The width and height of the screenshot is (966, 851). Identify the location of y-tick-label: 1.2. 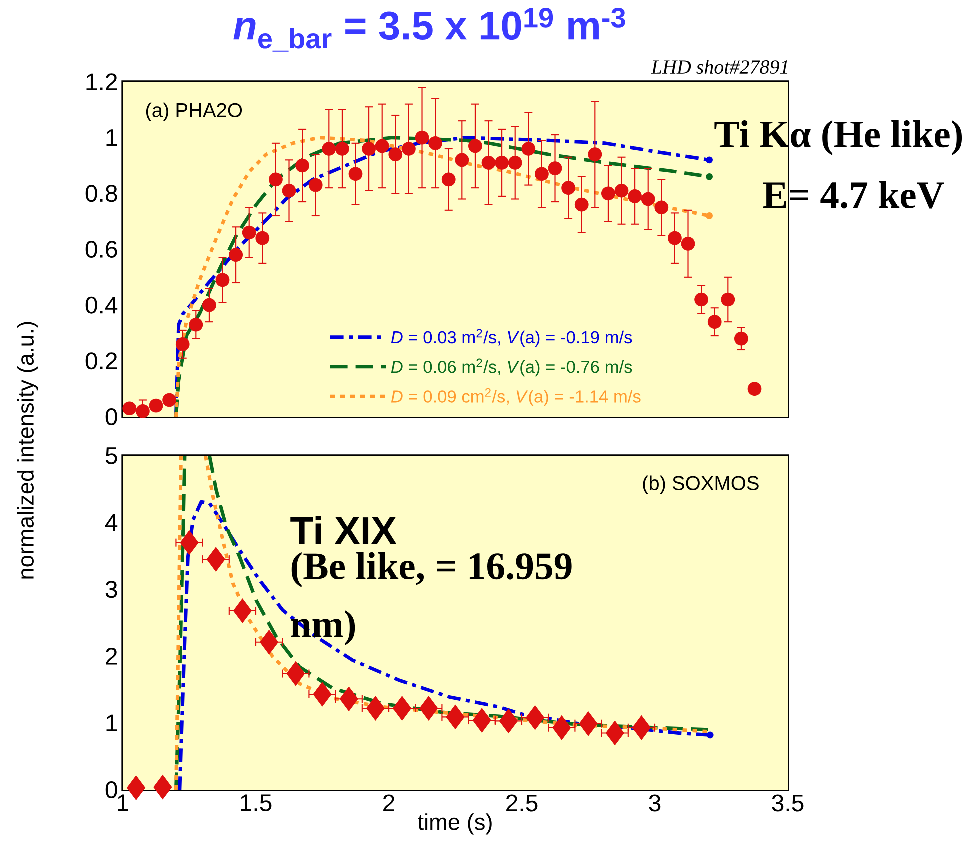
(102, 82).